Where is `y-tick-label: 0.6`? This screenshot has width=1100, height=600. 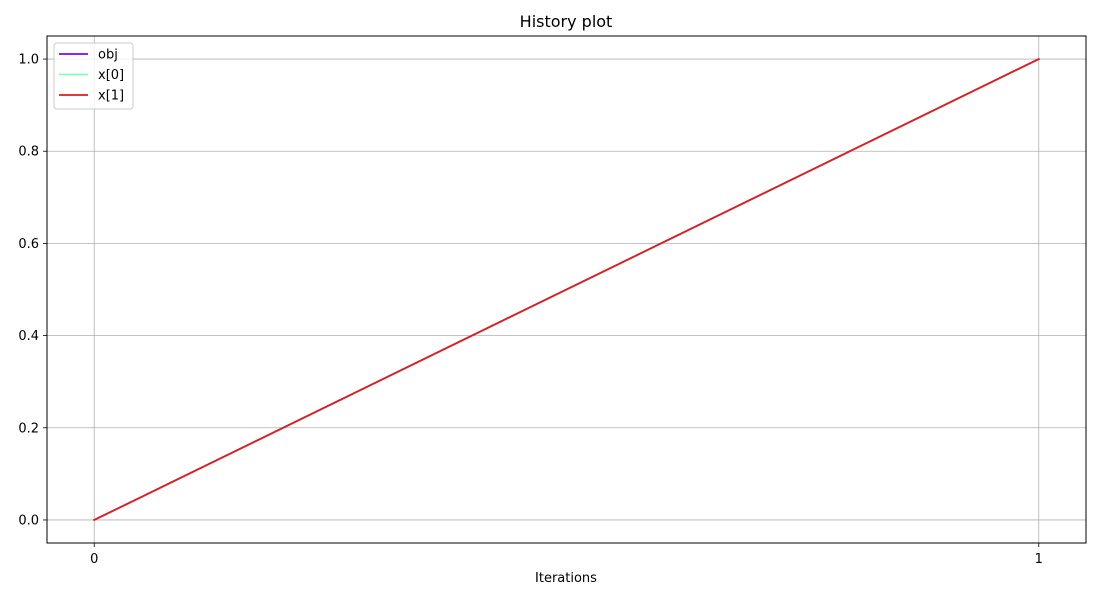
y-tick-label: 0.6 is located at coordinates (28, 244).